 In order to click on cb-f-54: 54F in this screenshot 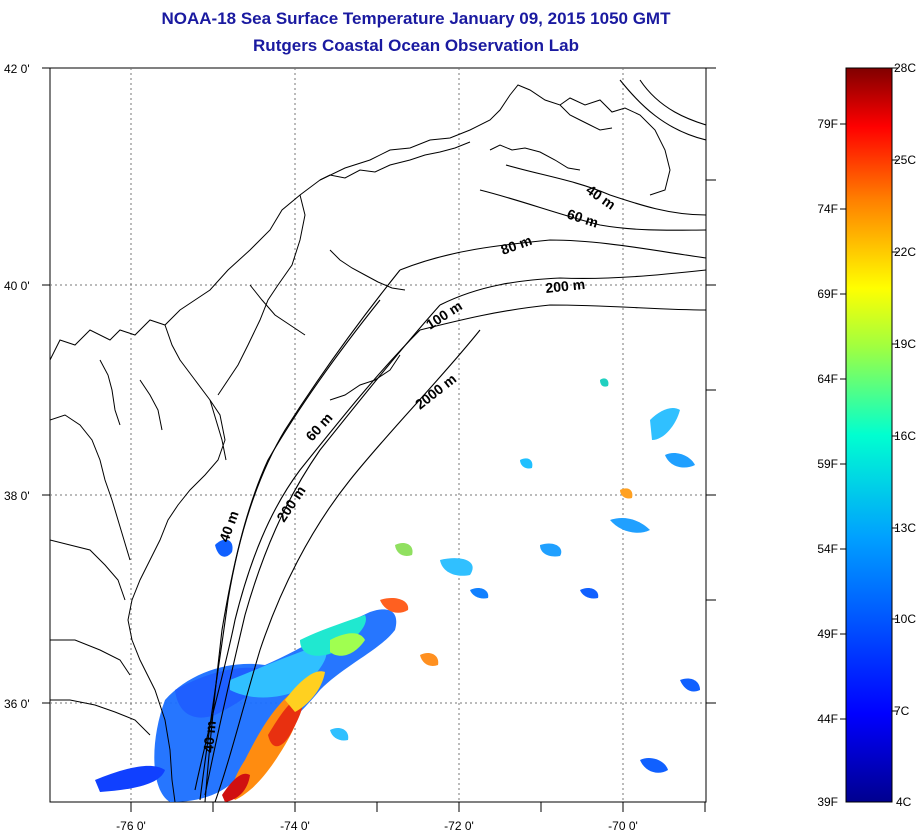, I will do `click(827, 549)`.